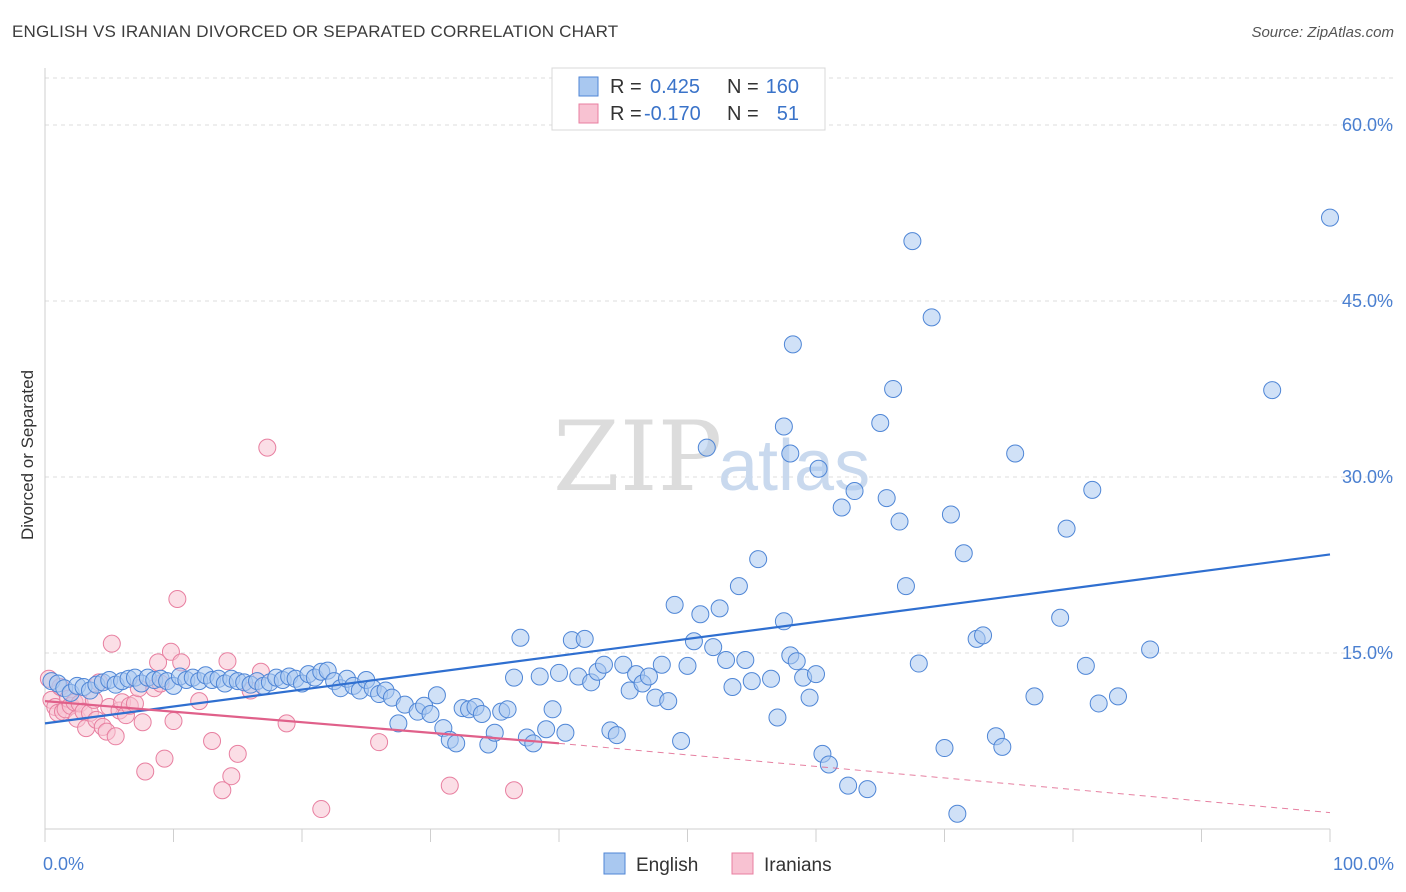 The image size is (1406, 892). I want to click on legend-r-value-english: 0.425, so click(675, 87).